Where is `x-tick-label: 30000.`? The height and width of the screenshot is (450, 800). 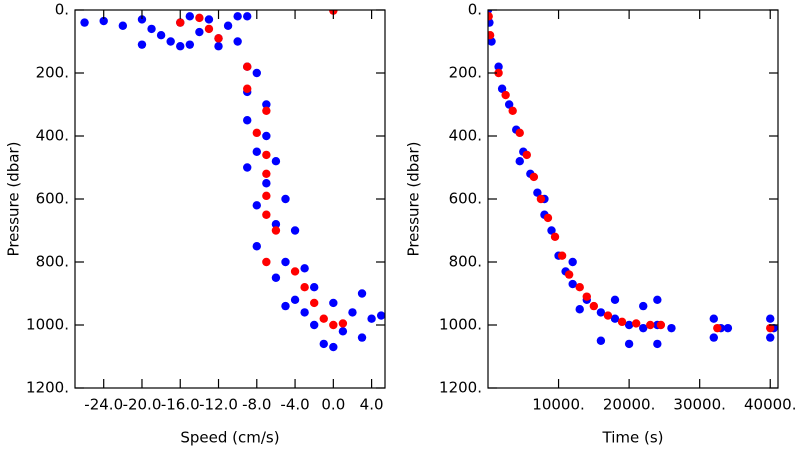
x-tick-label: 30000. is located at coordinates (699, 405).